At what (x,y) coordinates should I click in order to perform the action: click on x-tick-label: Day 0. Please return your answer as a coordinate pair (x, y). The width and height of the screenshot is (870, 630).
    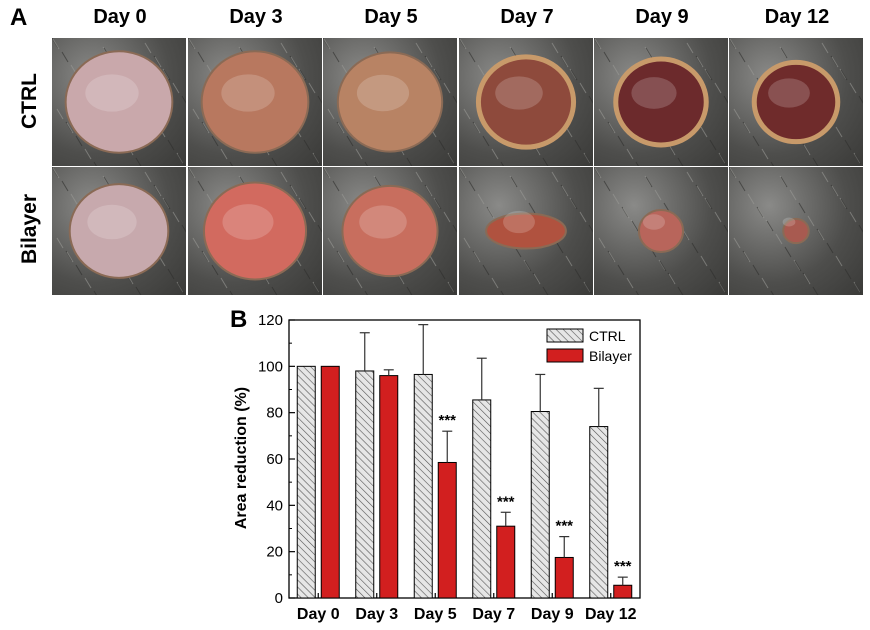
    Looking at the image, I should click on (318, 614).